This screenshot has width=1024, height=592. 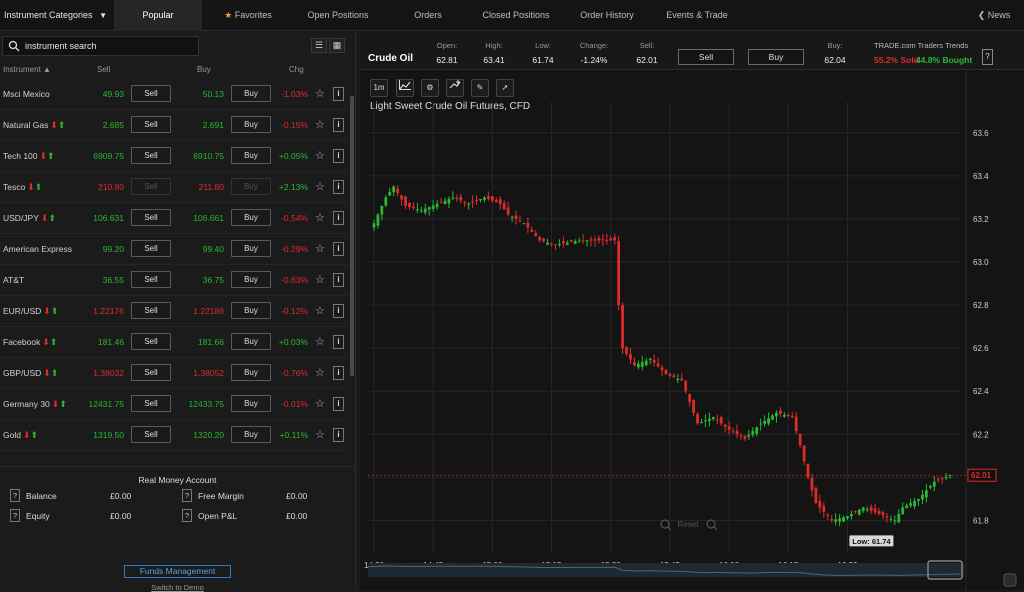 What do you see at coordinates (177, 587) in the screenshot?
I see `switch-to-demo-link: Switch to Demo` at bounding box center [177, 587].